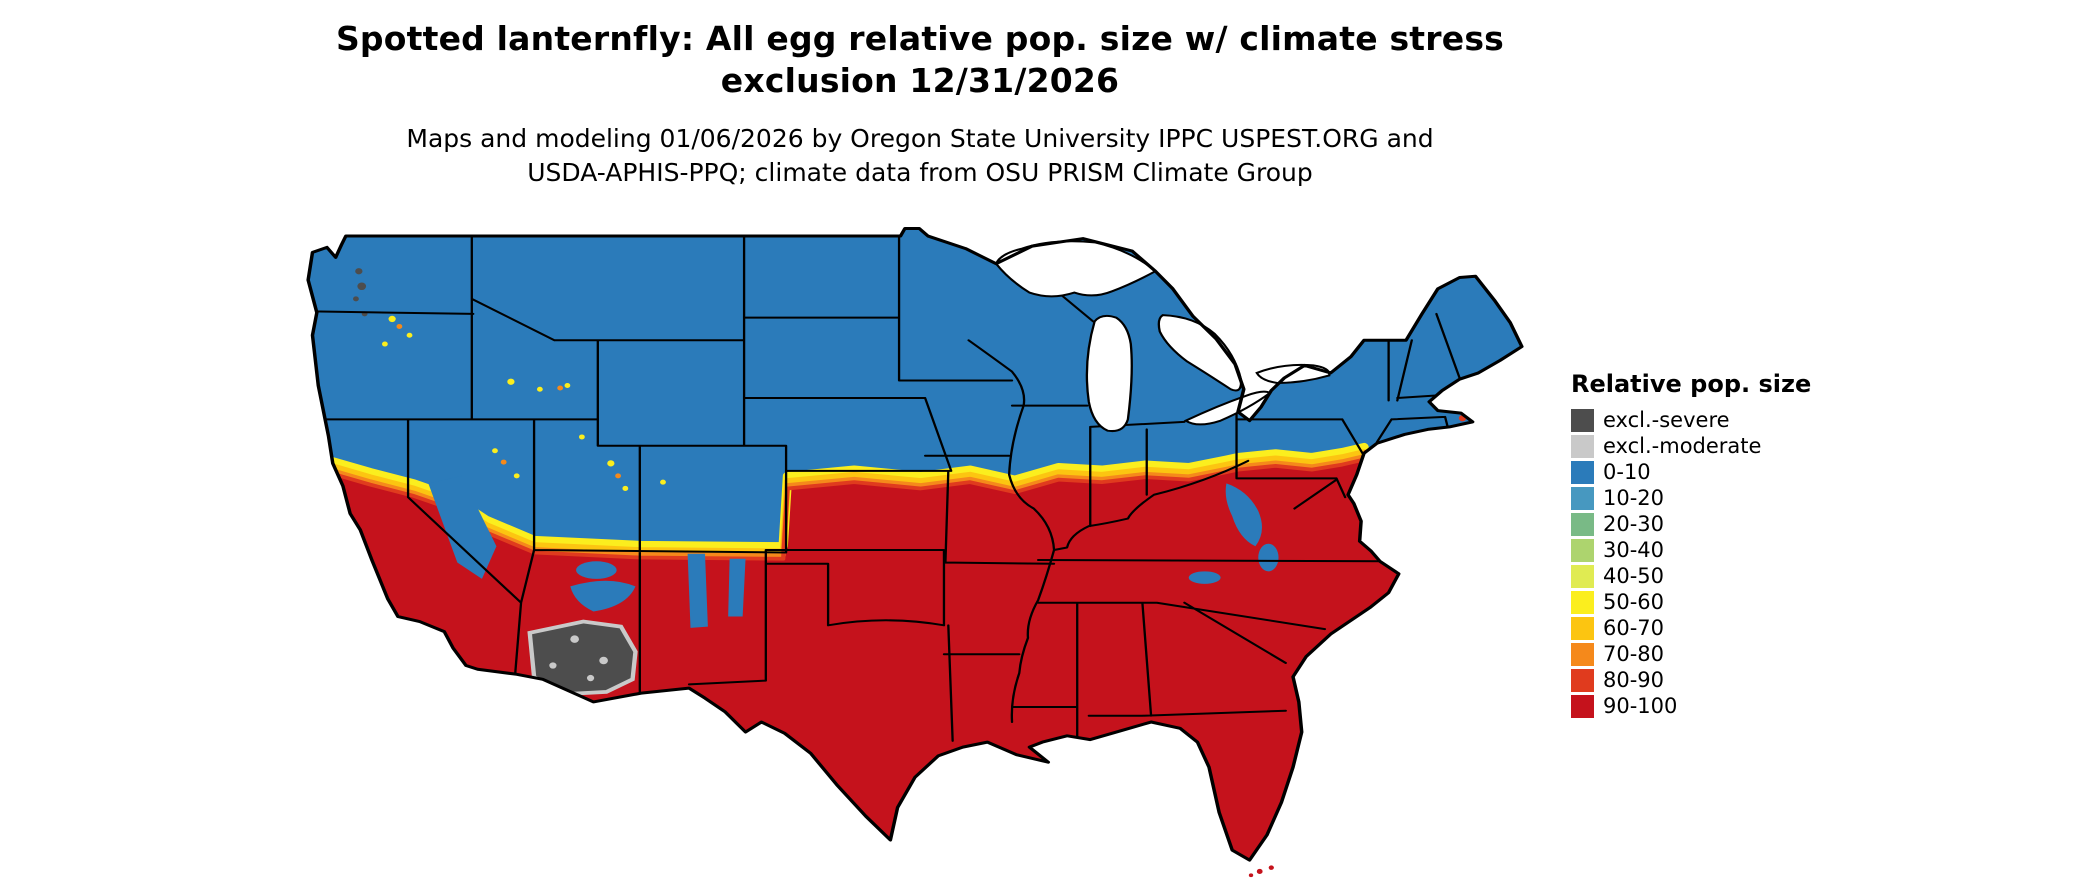 This screenshot has height=892, width=2100. I want to click on legend-entry: 90-100, so click(1721, 706).